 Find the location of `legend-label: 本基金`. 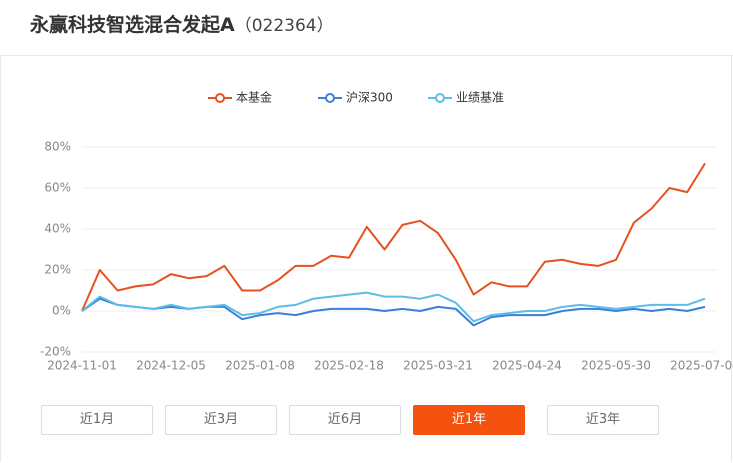

legend-label: 本基金 is located at coordinates (254, 97).